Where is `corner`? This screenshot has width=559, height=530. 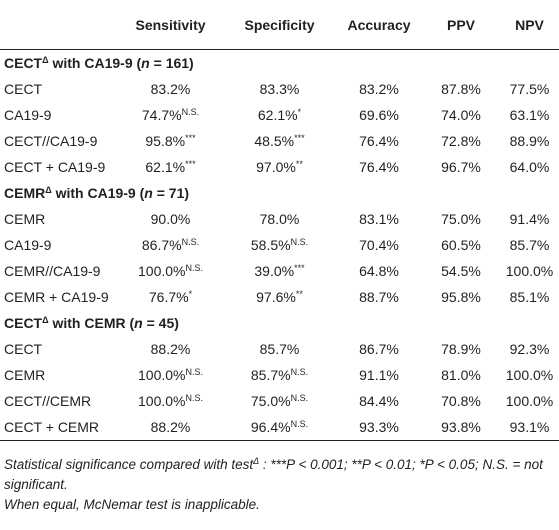 corner is located at coordinates (59, 25).